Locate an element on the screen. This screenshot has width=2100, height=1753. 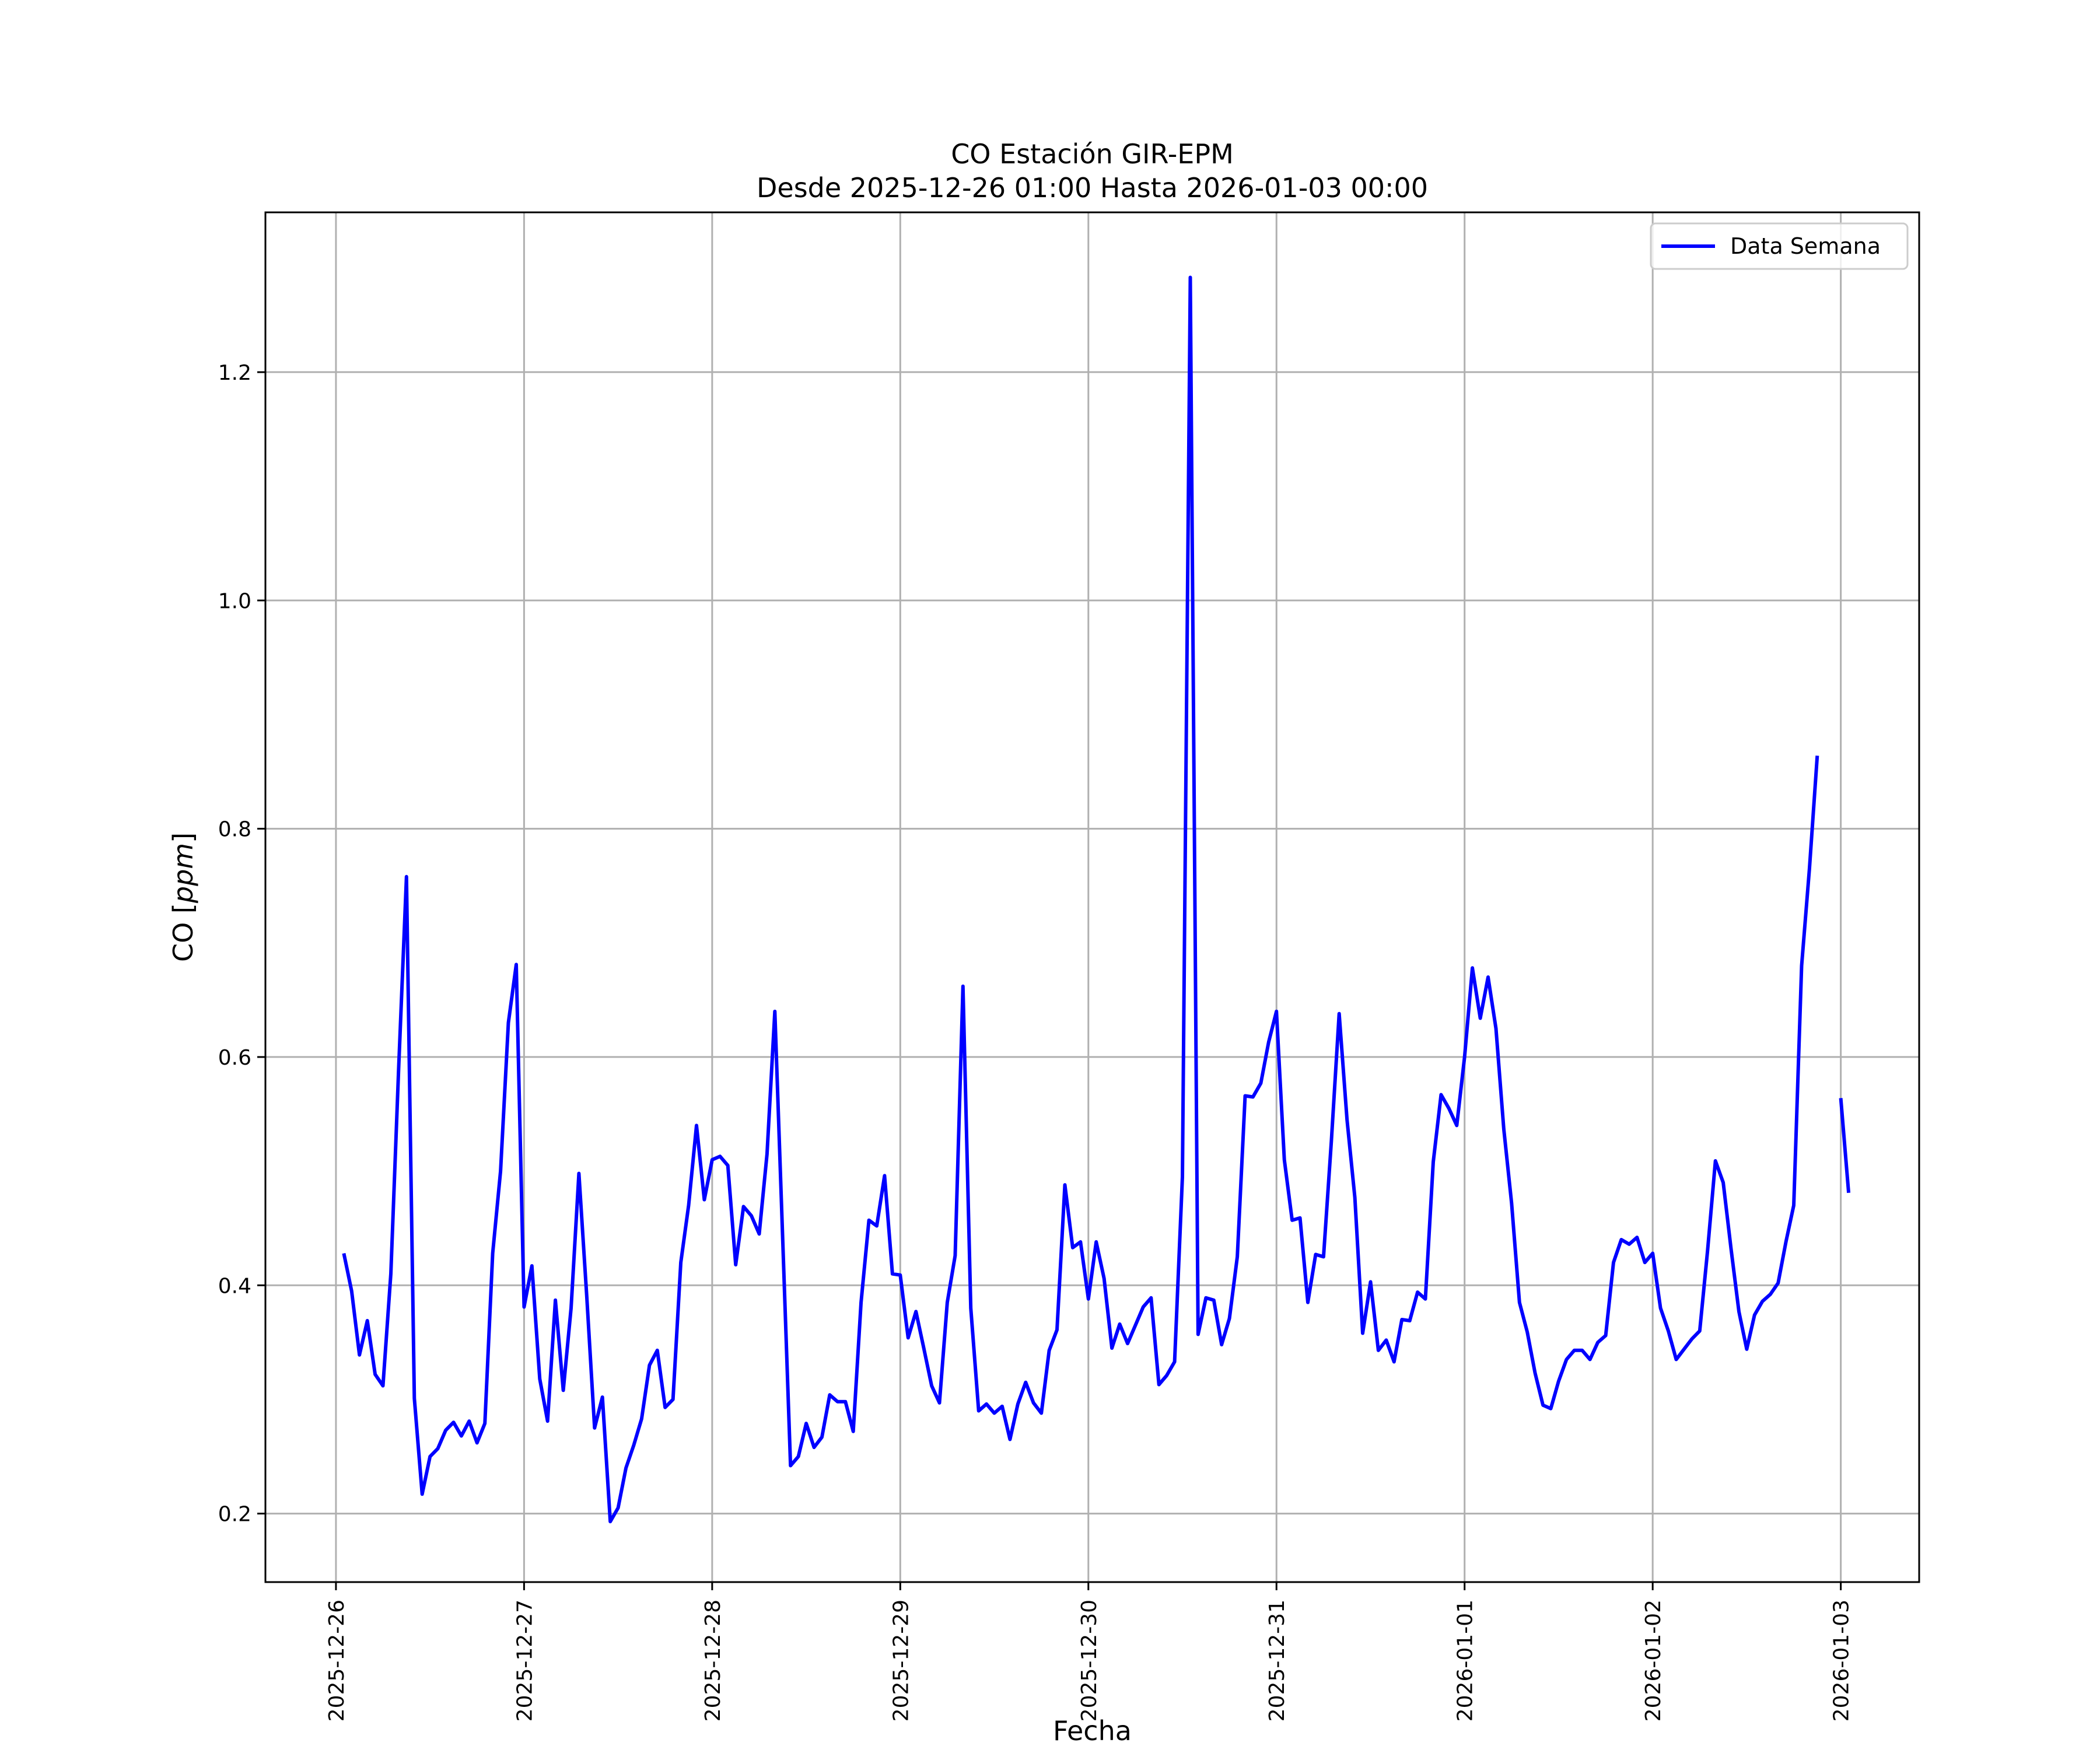
x-tick-label: 2025-12-27 is located at coordinates (525, 1660).